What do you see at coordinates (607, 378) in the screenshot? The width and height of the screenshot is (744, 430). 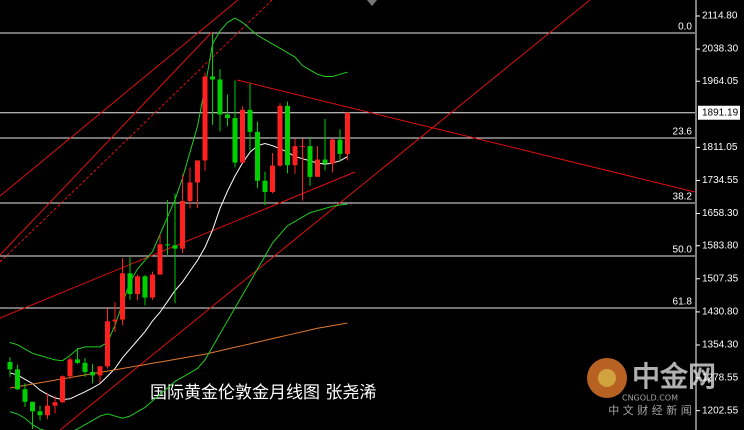 I see `logo-inner` at bounding box center [607, 378].